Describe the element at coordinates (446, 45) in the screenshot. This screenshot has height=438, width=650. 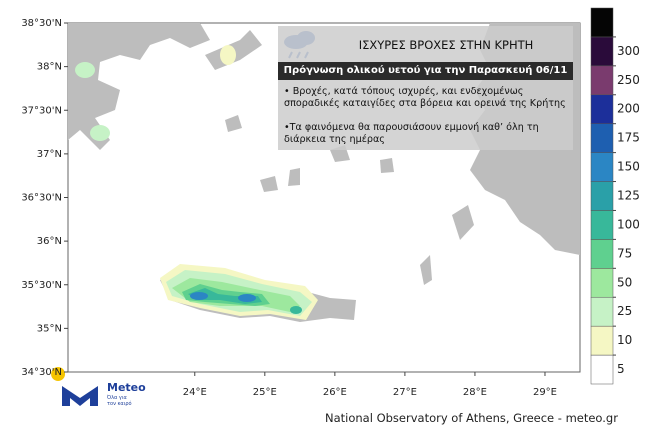
I see `info-title: ΙΣΧΥΡΕΣ ΒΡΟΧΕΣ ΣΤΗΝ ΚΡΗΤΗ` at that location.